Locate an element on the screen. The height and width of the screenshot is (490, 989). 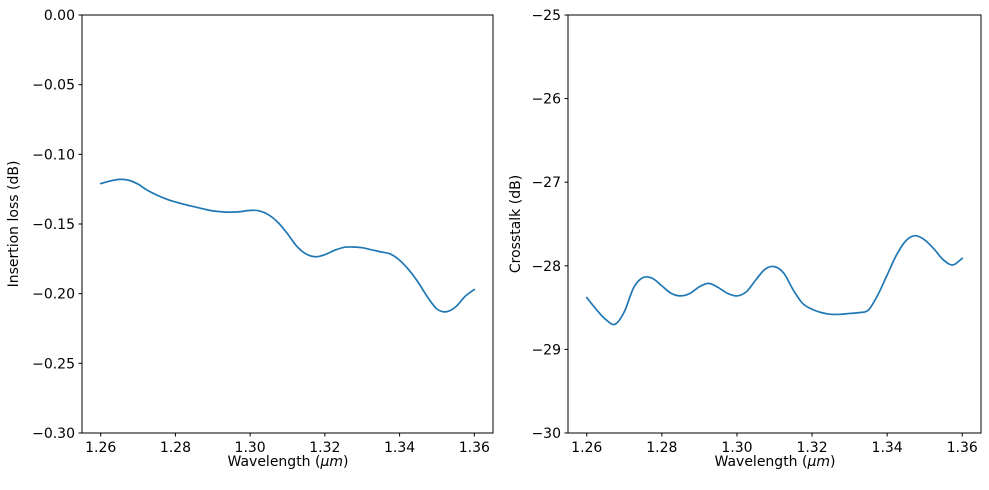
y-tick-label: −30 is located at coordinates (546, 434).